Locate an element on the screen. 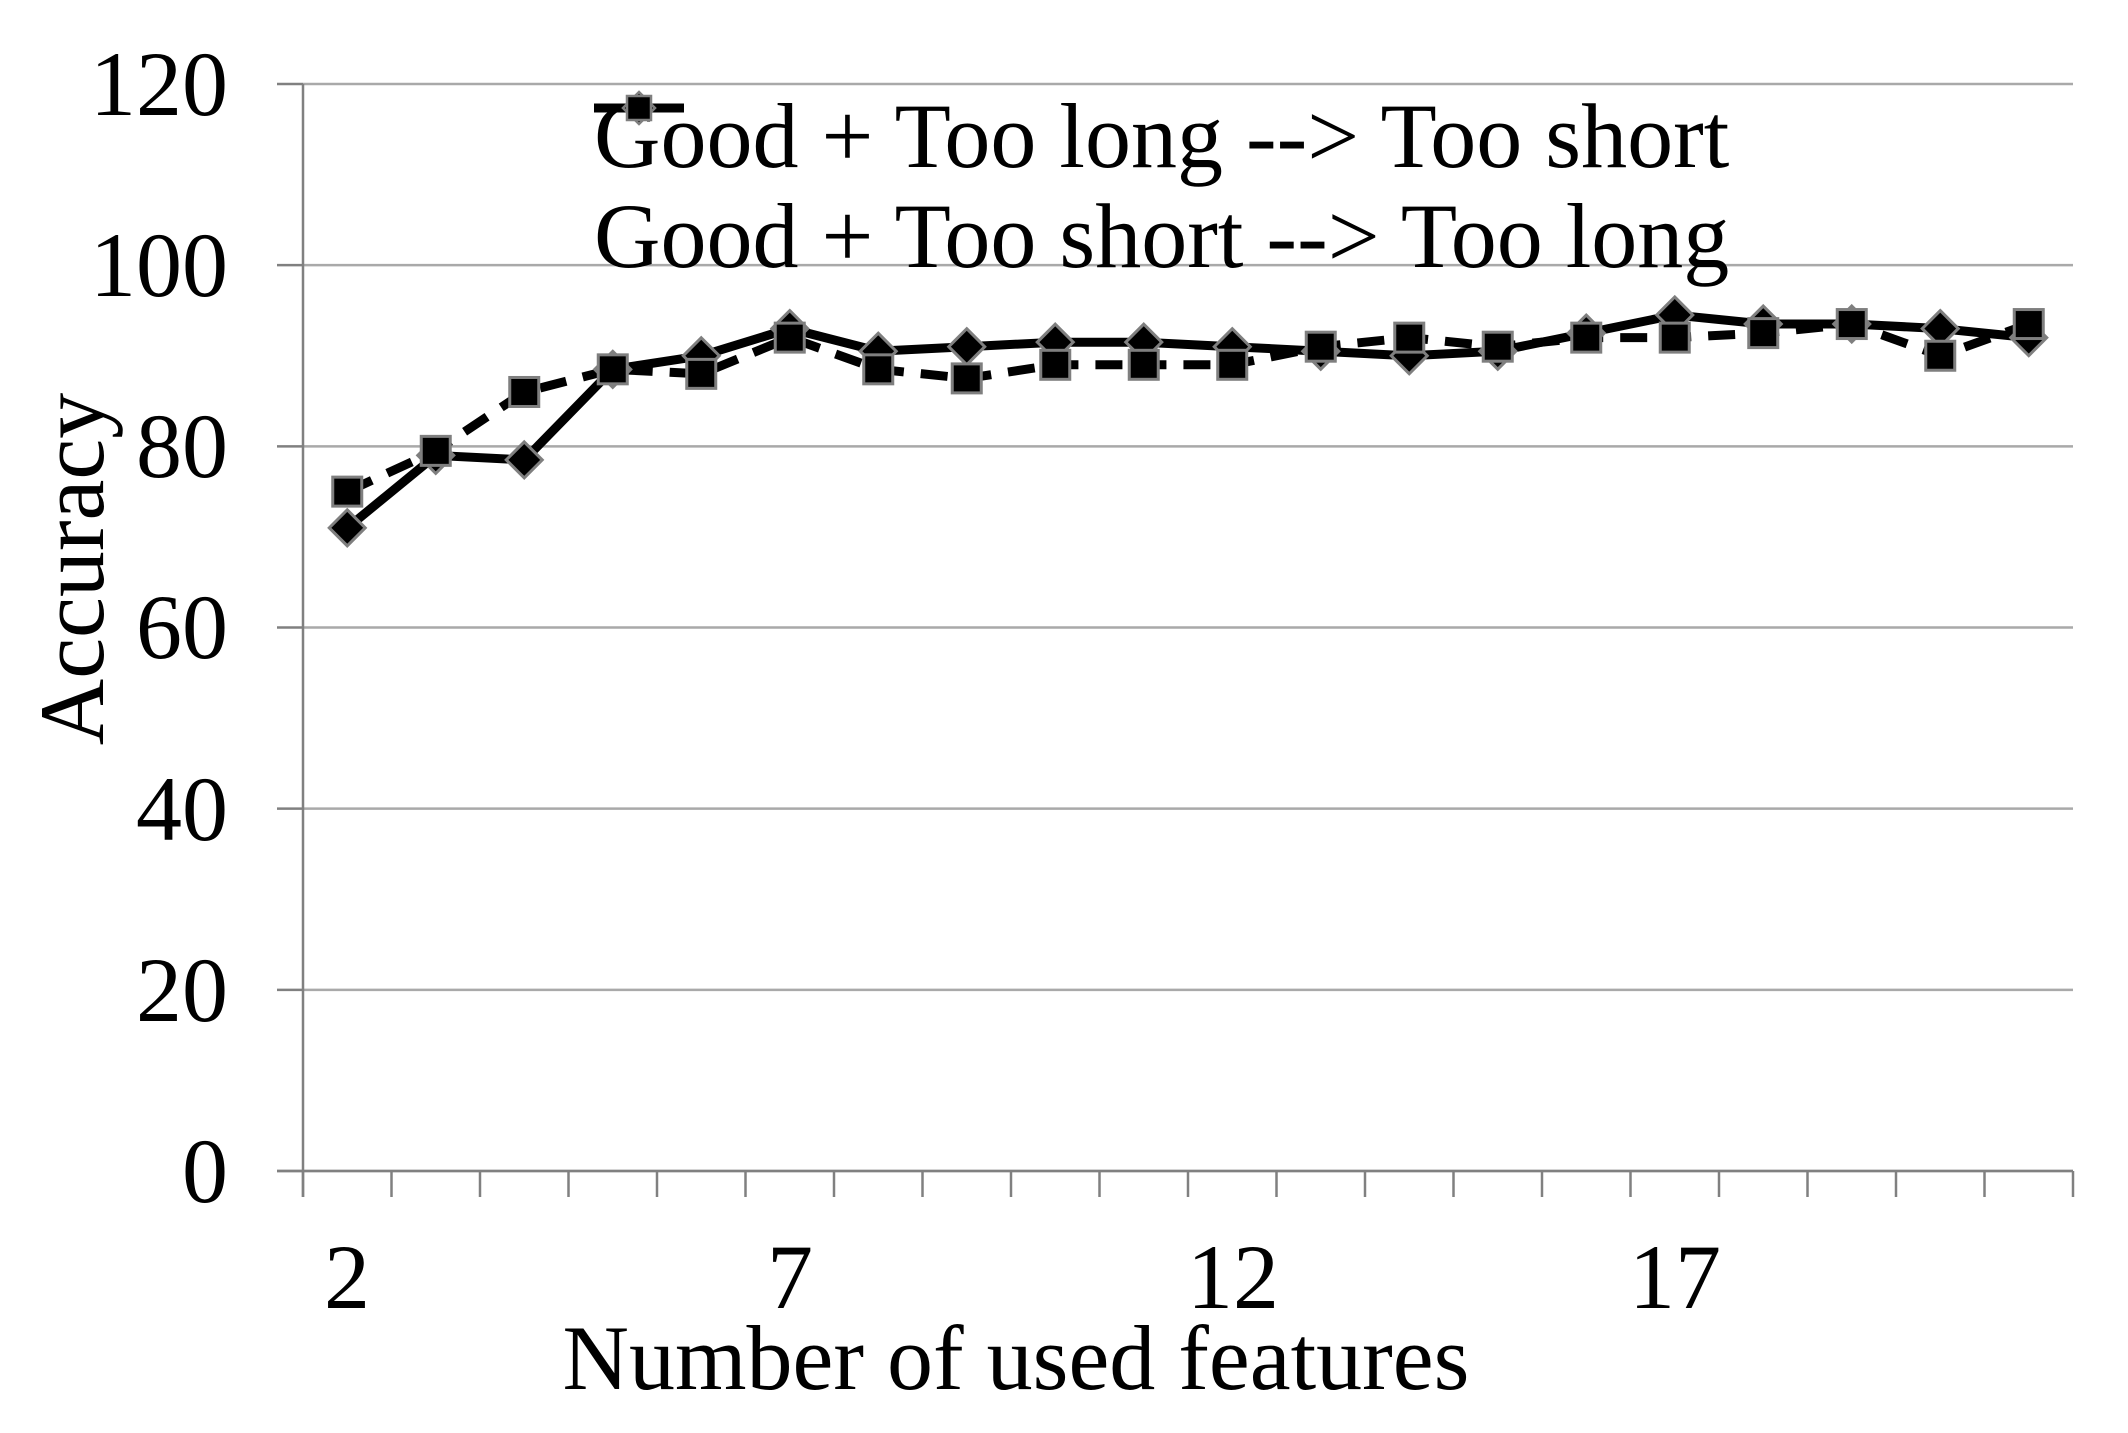  y-tick-label: 20 is located at coordinates (182, 990).